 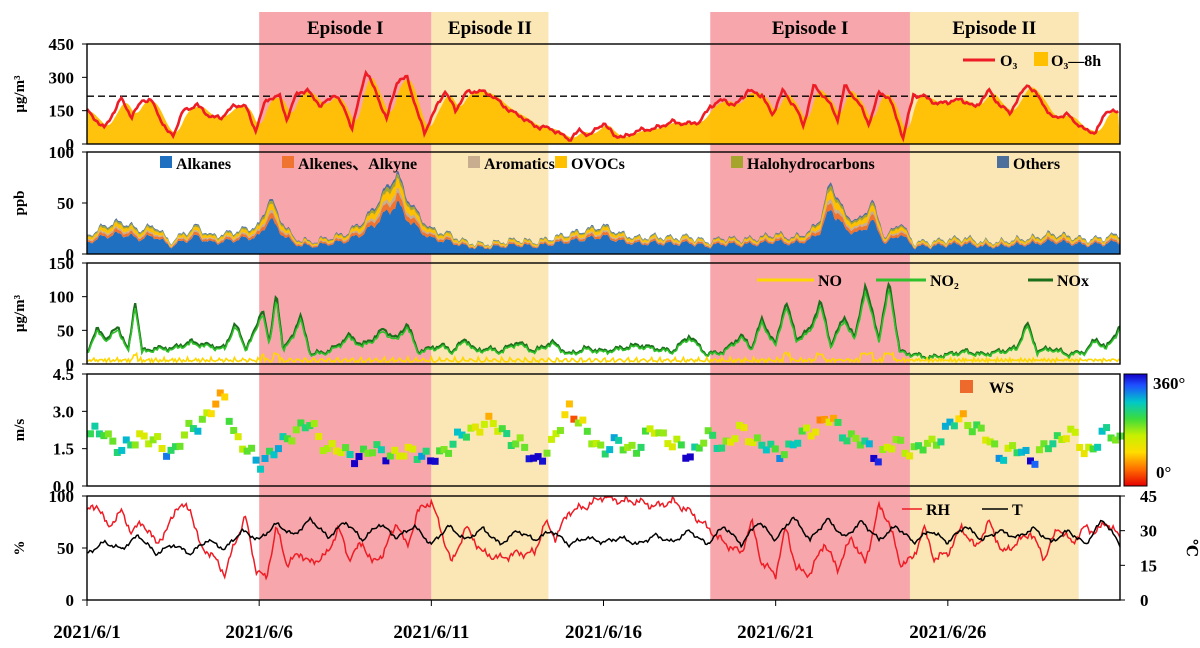 What do you see at coordinates (1135, 430) in the screenshot?
I see `wind-direction-colorbar` at bounding box center [1135, 430].